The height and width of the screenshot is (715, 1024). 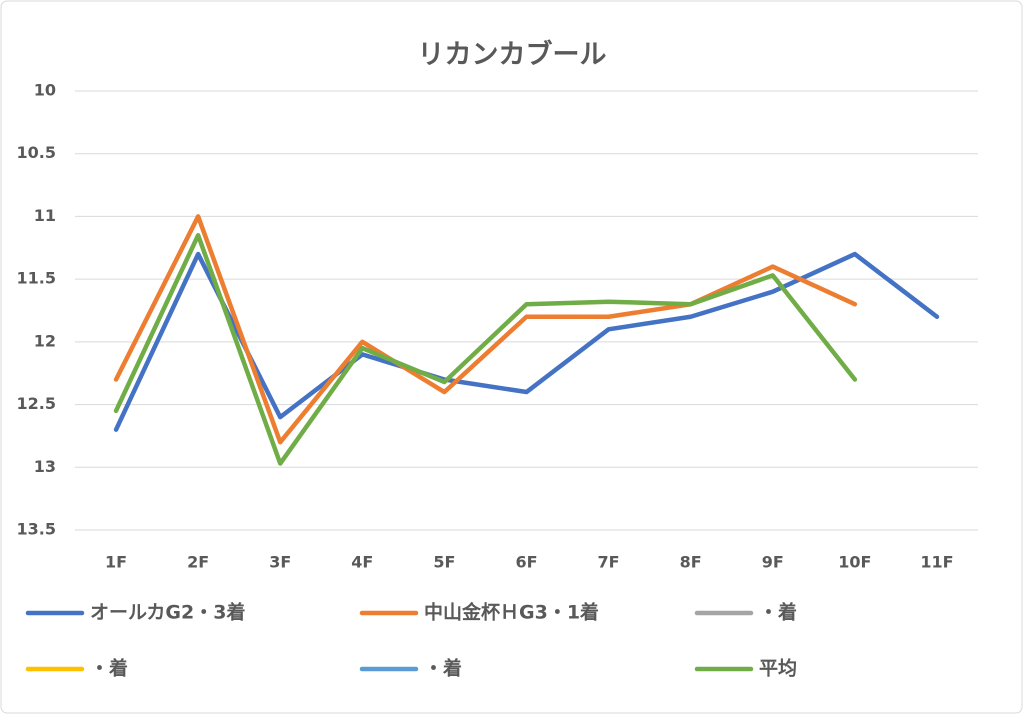 What do you see at coordinates (444, 562) in the screenshot?
I see `x-tick-label: 5F` at bounding box center [444, 562].